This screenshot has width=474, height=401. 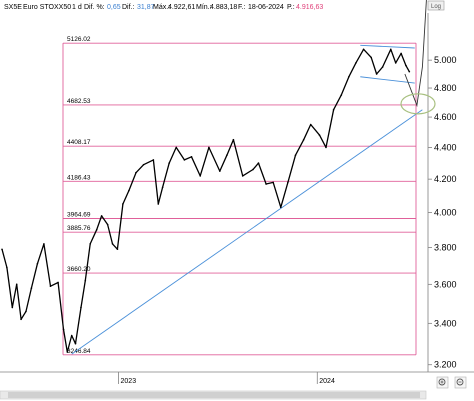 What do you see at coordinates (79, 142) in the screenshot?
I see `level-label-2: 4408.17` at bounding box center [79, 142].